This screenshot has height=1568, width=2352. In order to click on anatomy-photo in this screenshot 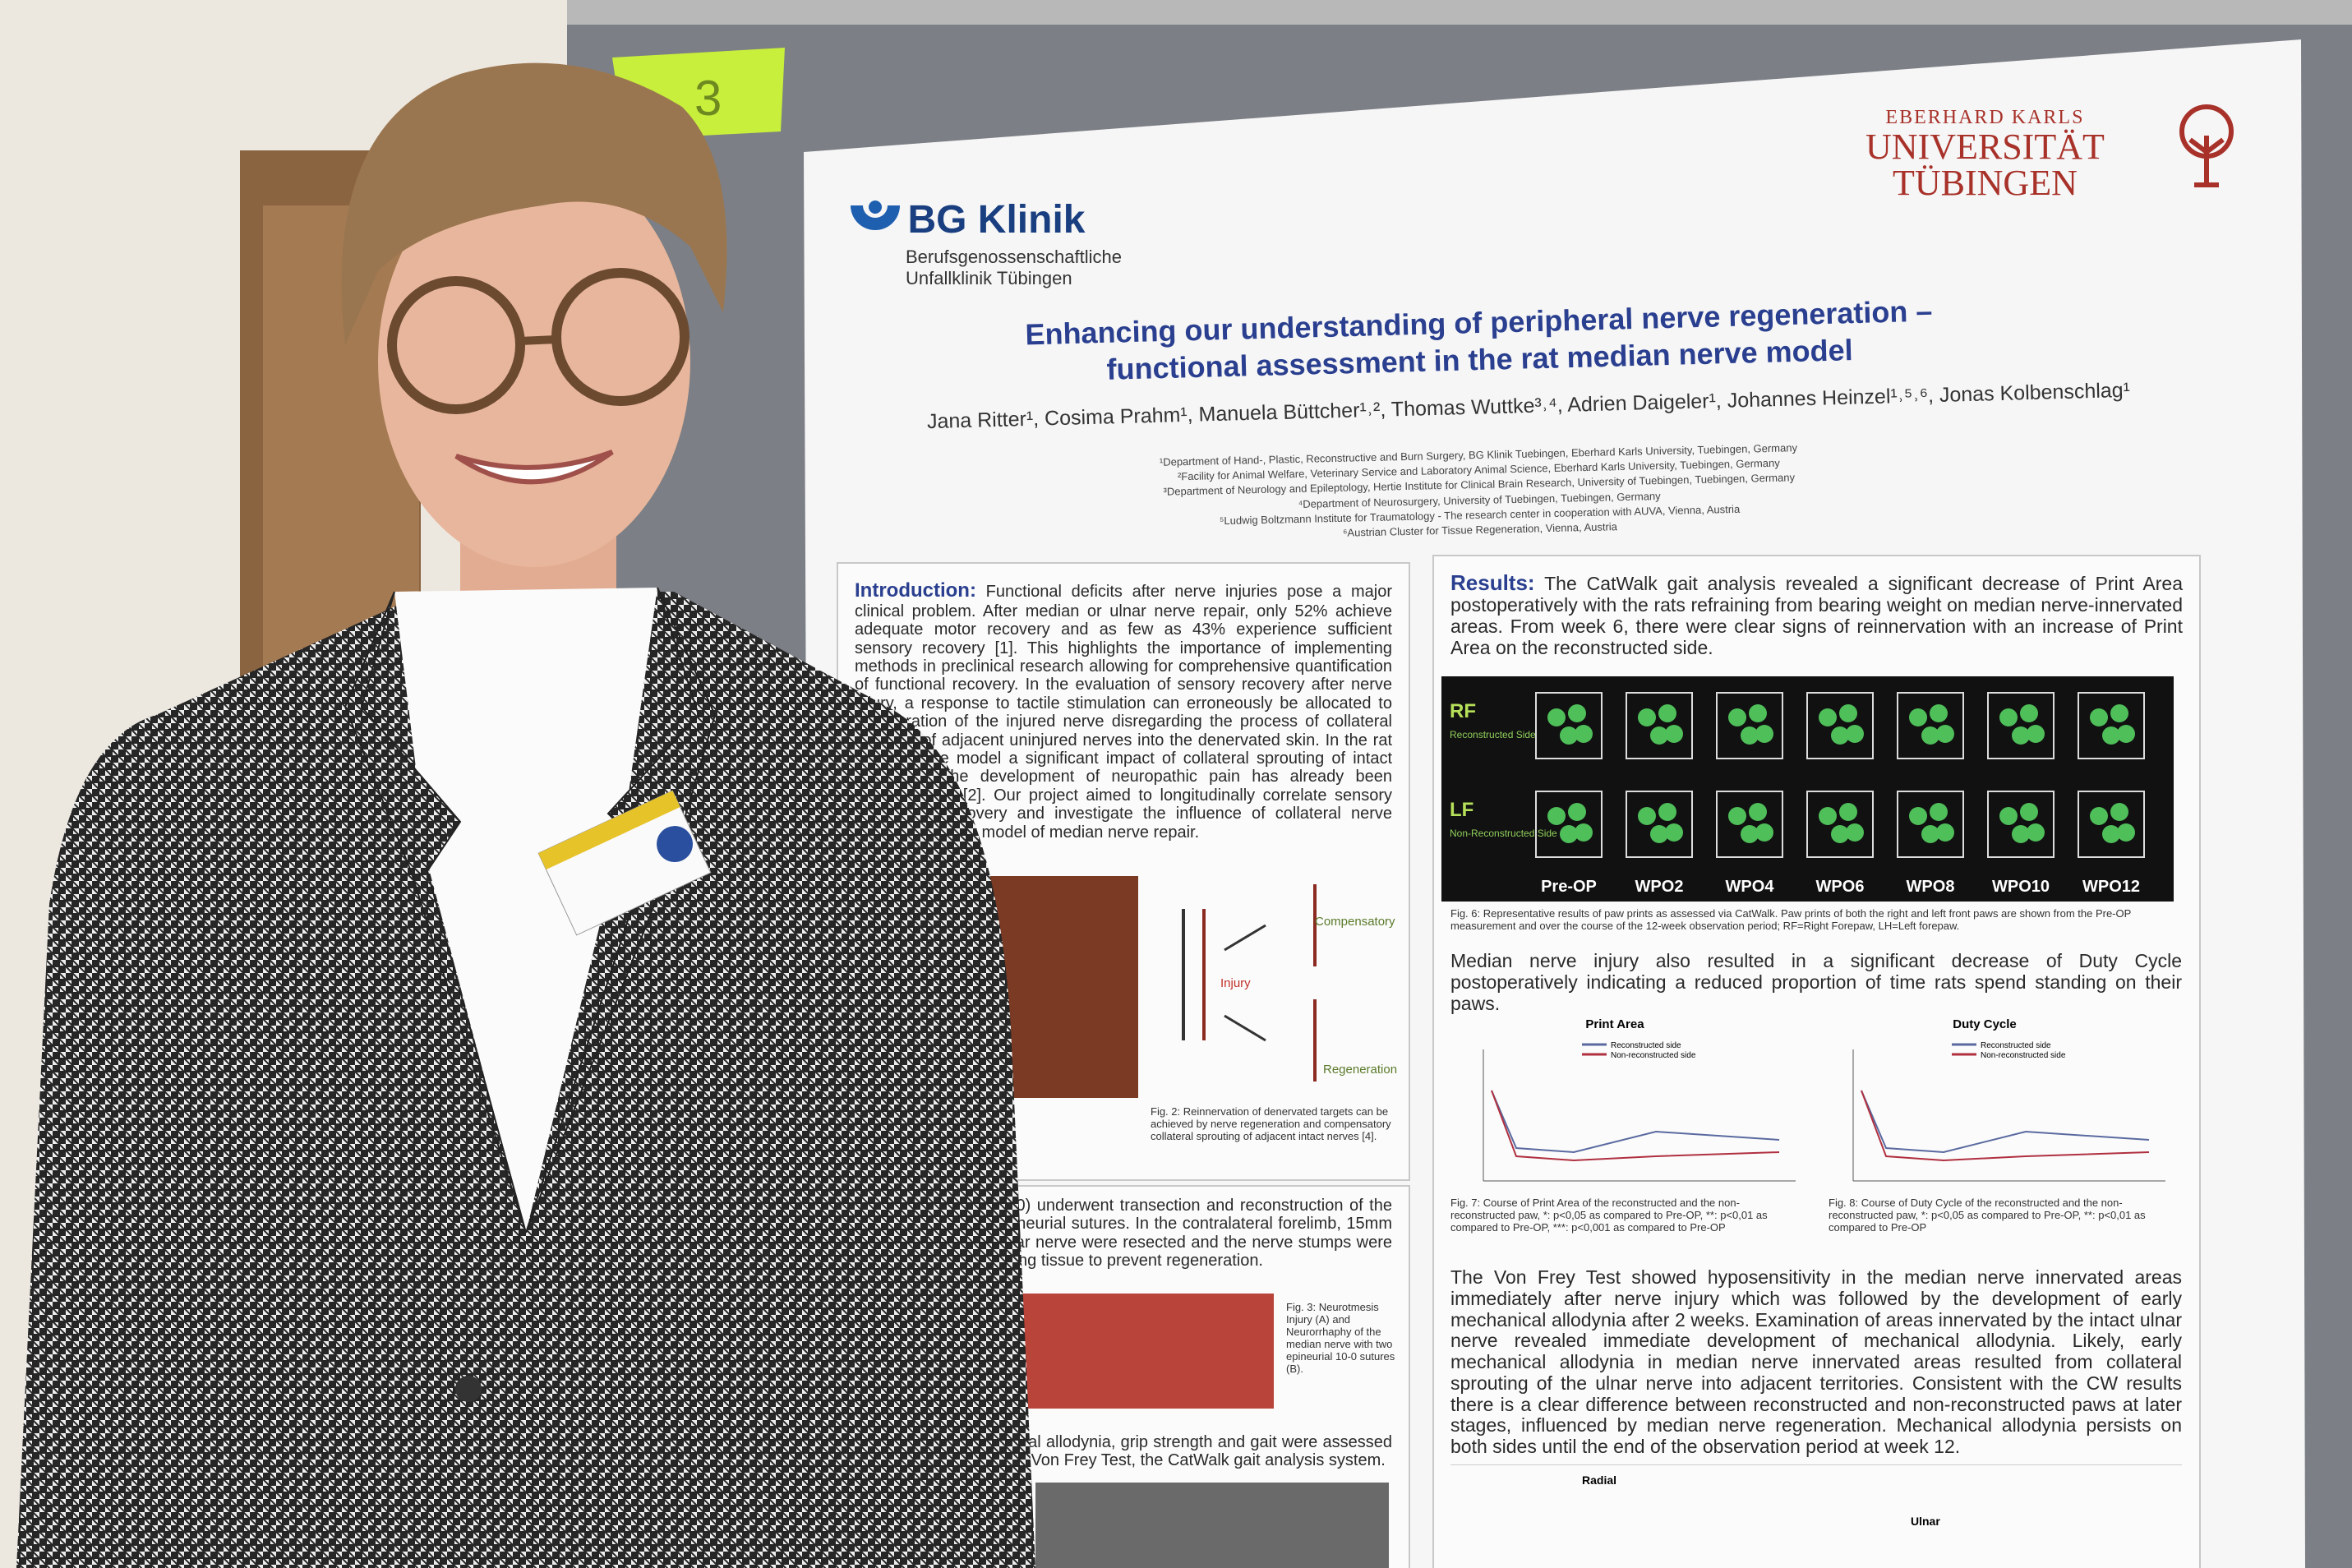, I will do `click(1050, 987)`.